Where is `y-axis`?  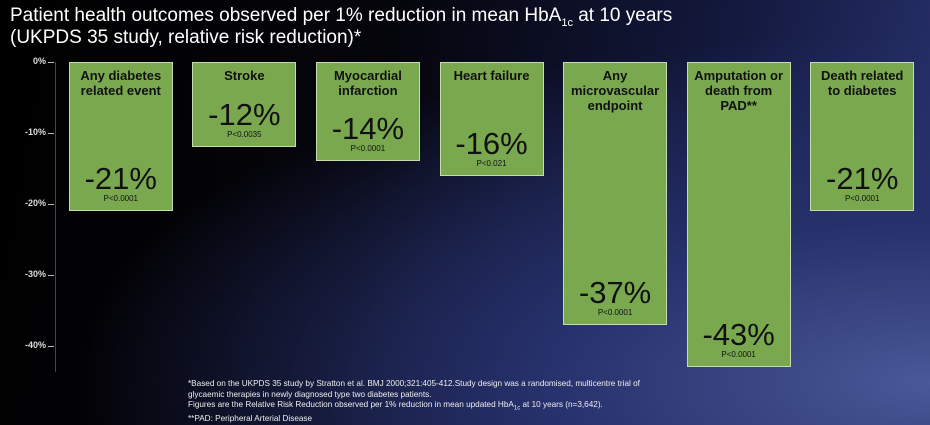
y-axis is located at coordinates (55, 217).